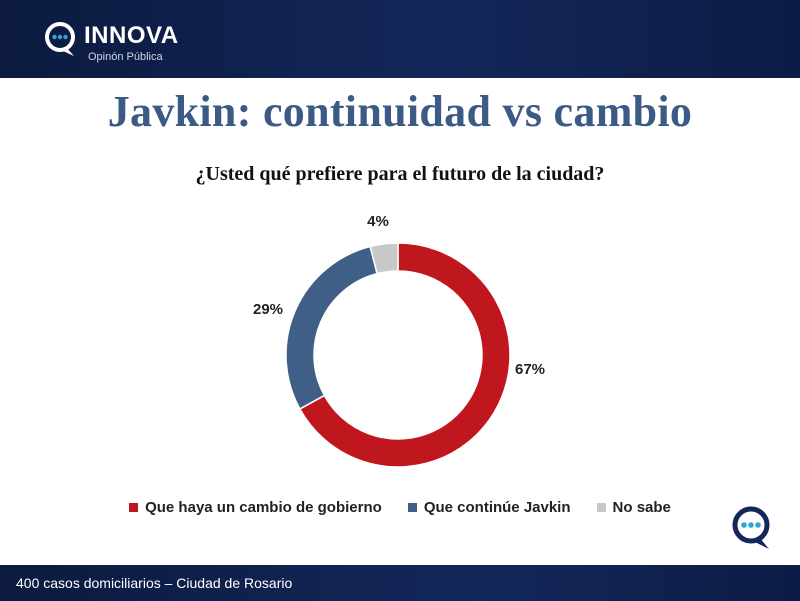 The image size is (800, 601). I want to click on data-label: 29%, so click(268, 309).